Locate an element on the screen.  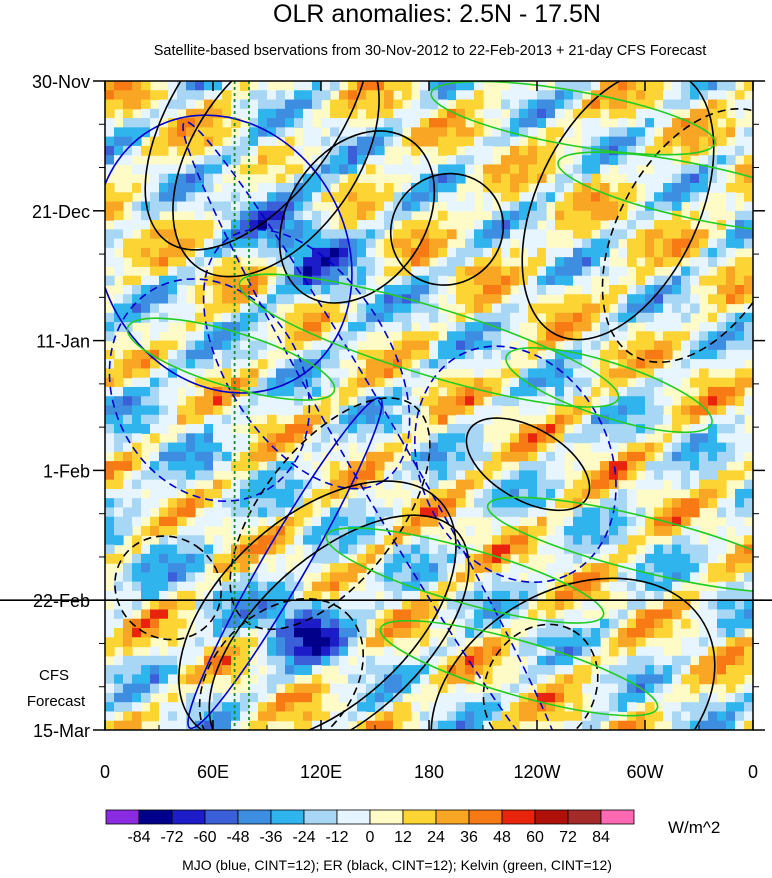
x-tick-label: 0 is located at coordinates (105, 772).